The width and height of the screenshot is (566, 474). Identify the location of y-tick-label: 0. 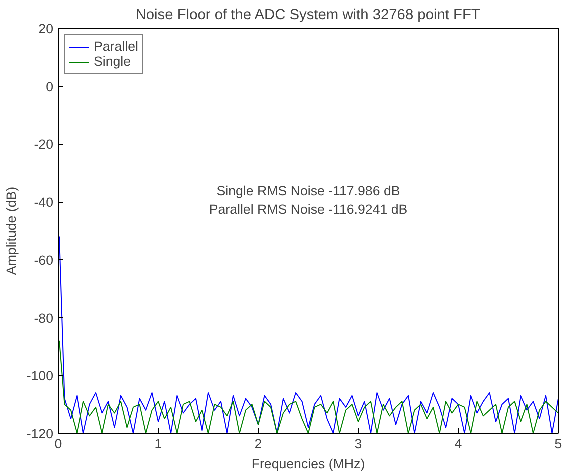
(50, 86).